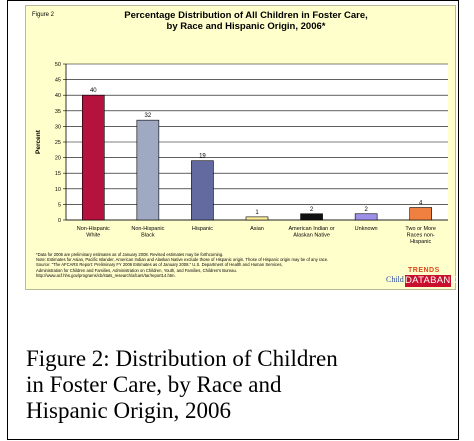 The height and width of the screenshot is (441, 474). I want to click on y-tick-label: 30, so click(58, 127).